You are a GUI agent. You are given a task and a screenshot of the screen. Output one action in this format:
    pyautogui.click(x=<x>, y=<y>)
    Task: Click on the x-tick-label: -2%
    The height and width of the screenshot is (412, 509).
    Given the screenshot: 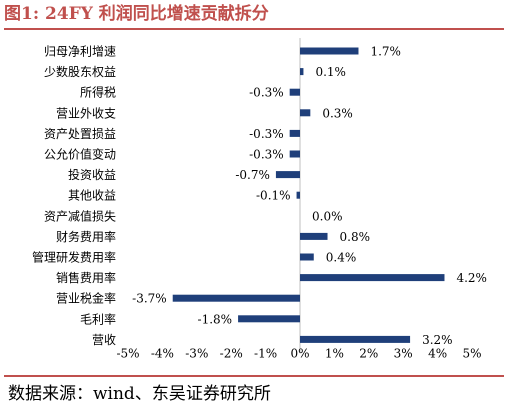 What is the action you would take?
    pyautogui.click(x=231, y=353)
    